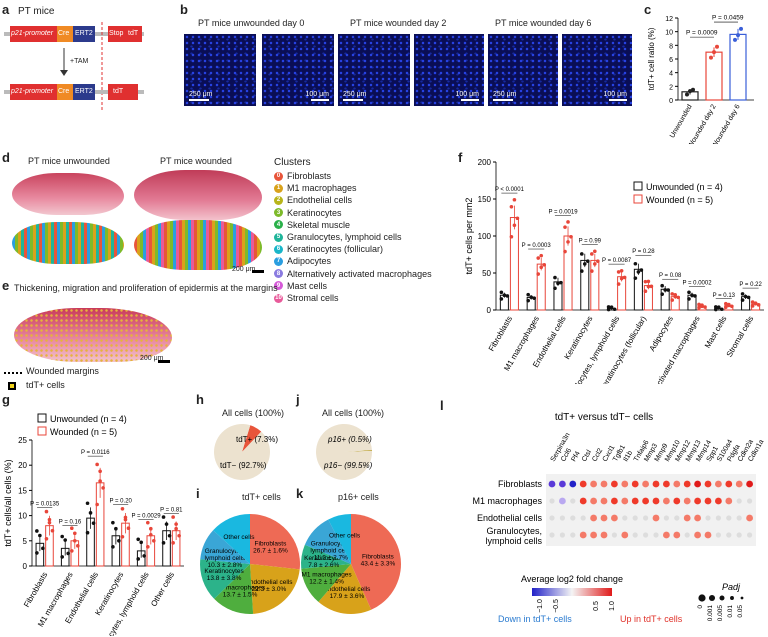 Image resolution: width=768 pixels, height=637 pixels. What do you see at coordinates (740, 611) in the screenshot?
I see `padj-tick: 0.05` at bounding box center [740, 611].